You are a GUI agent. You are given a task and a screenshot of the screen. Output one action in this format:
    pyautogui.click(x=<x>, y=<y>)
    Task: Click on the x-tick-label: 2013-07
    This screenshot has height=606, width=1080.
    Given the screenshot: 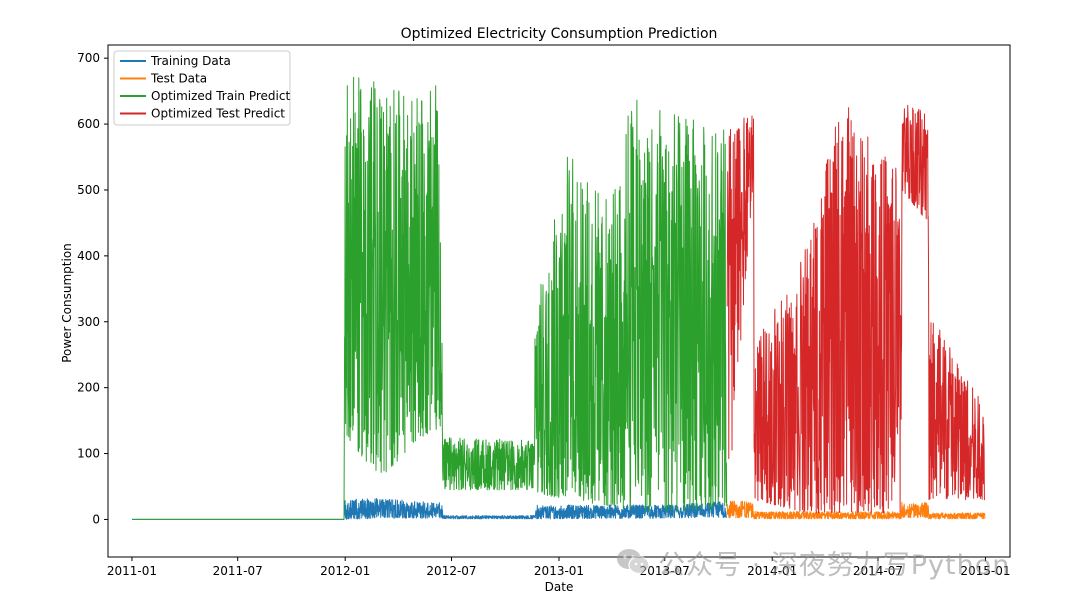 What is the action you would take?
    pyautogui.click(x=665, y=571)
    